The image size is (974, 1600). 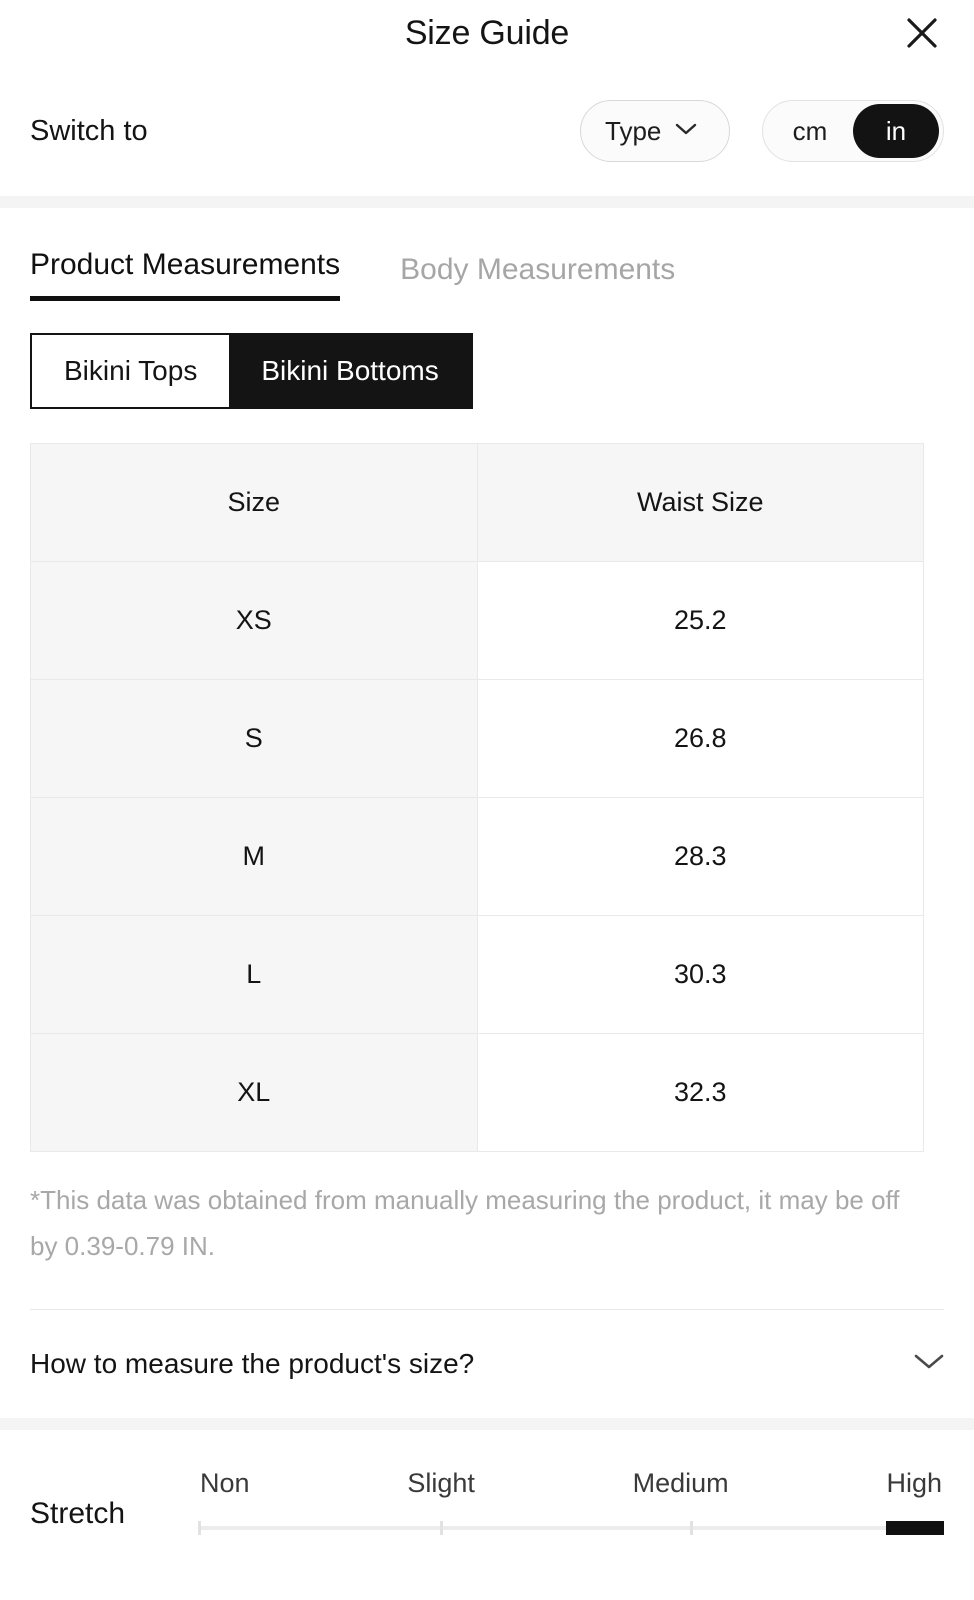 I want to click on cell-waist: 25.2, so click(x=700, y=620).